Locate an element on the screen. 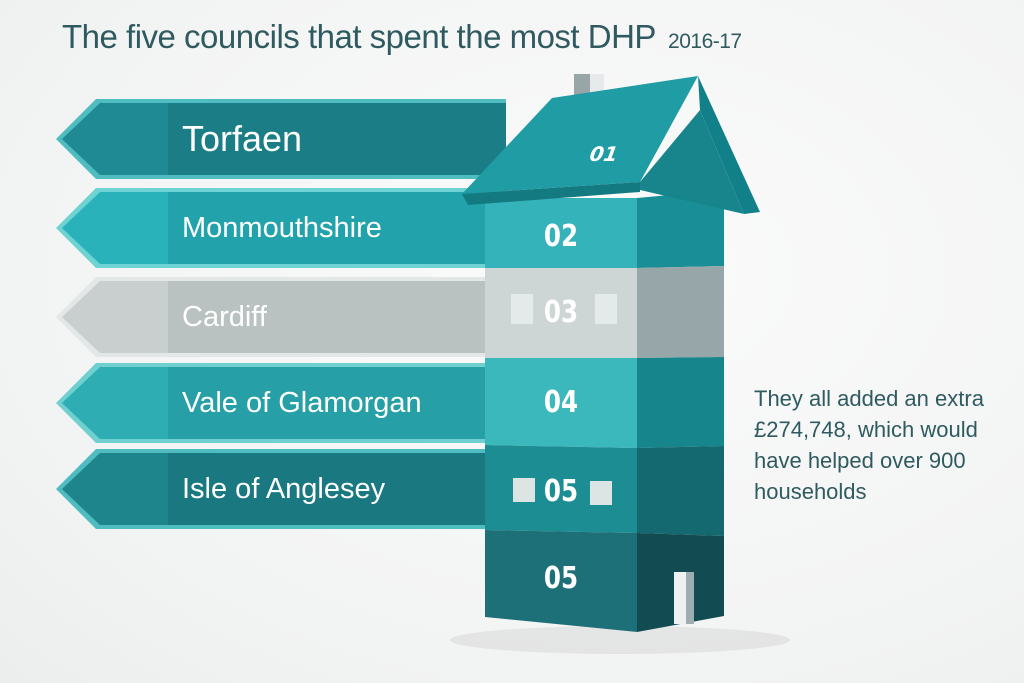 The width and height of the screenshot is (1024, 683). floor-rank-label: 02 is located at coordinates (561, 236).